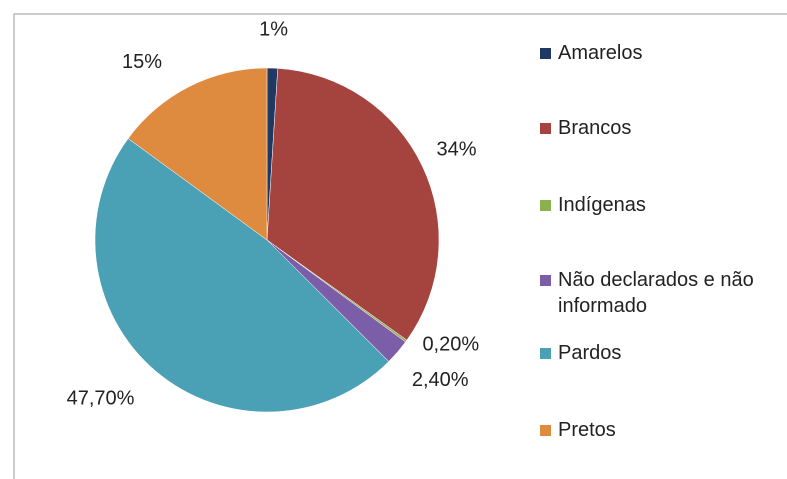 This screenshot has width=787, height=479. What do you see at coordinates (587, 430) in the screenshot?
I see `legend-label: Pretos` at bounding box center [587, 430].